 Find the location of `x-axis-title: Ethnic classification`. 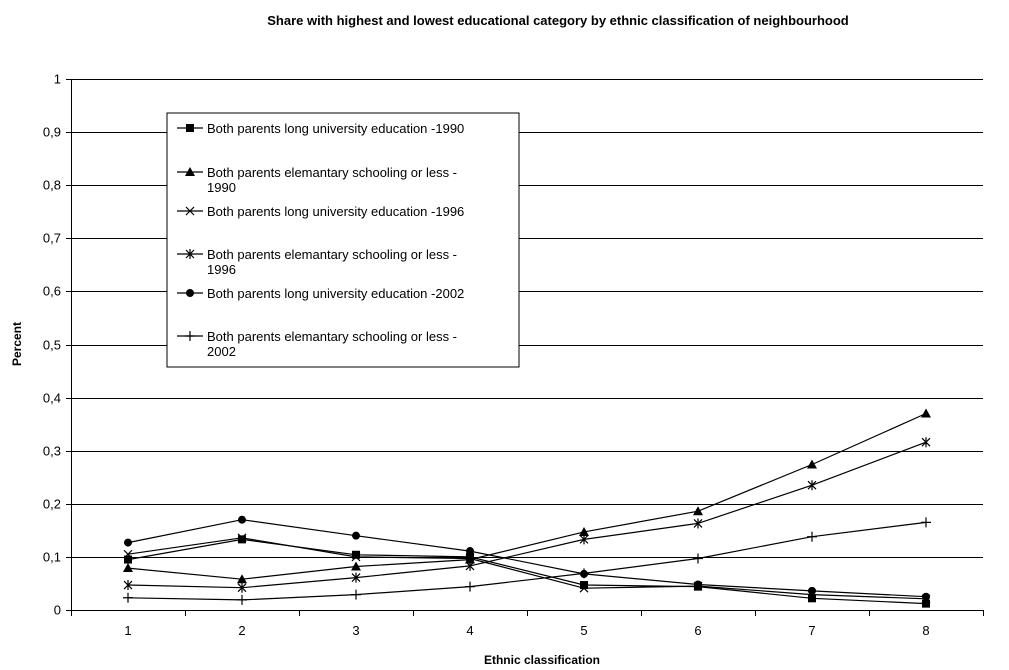

x-axis-title: Ethnic classification is located at coordinates (542, 660).